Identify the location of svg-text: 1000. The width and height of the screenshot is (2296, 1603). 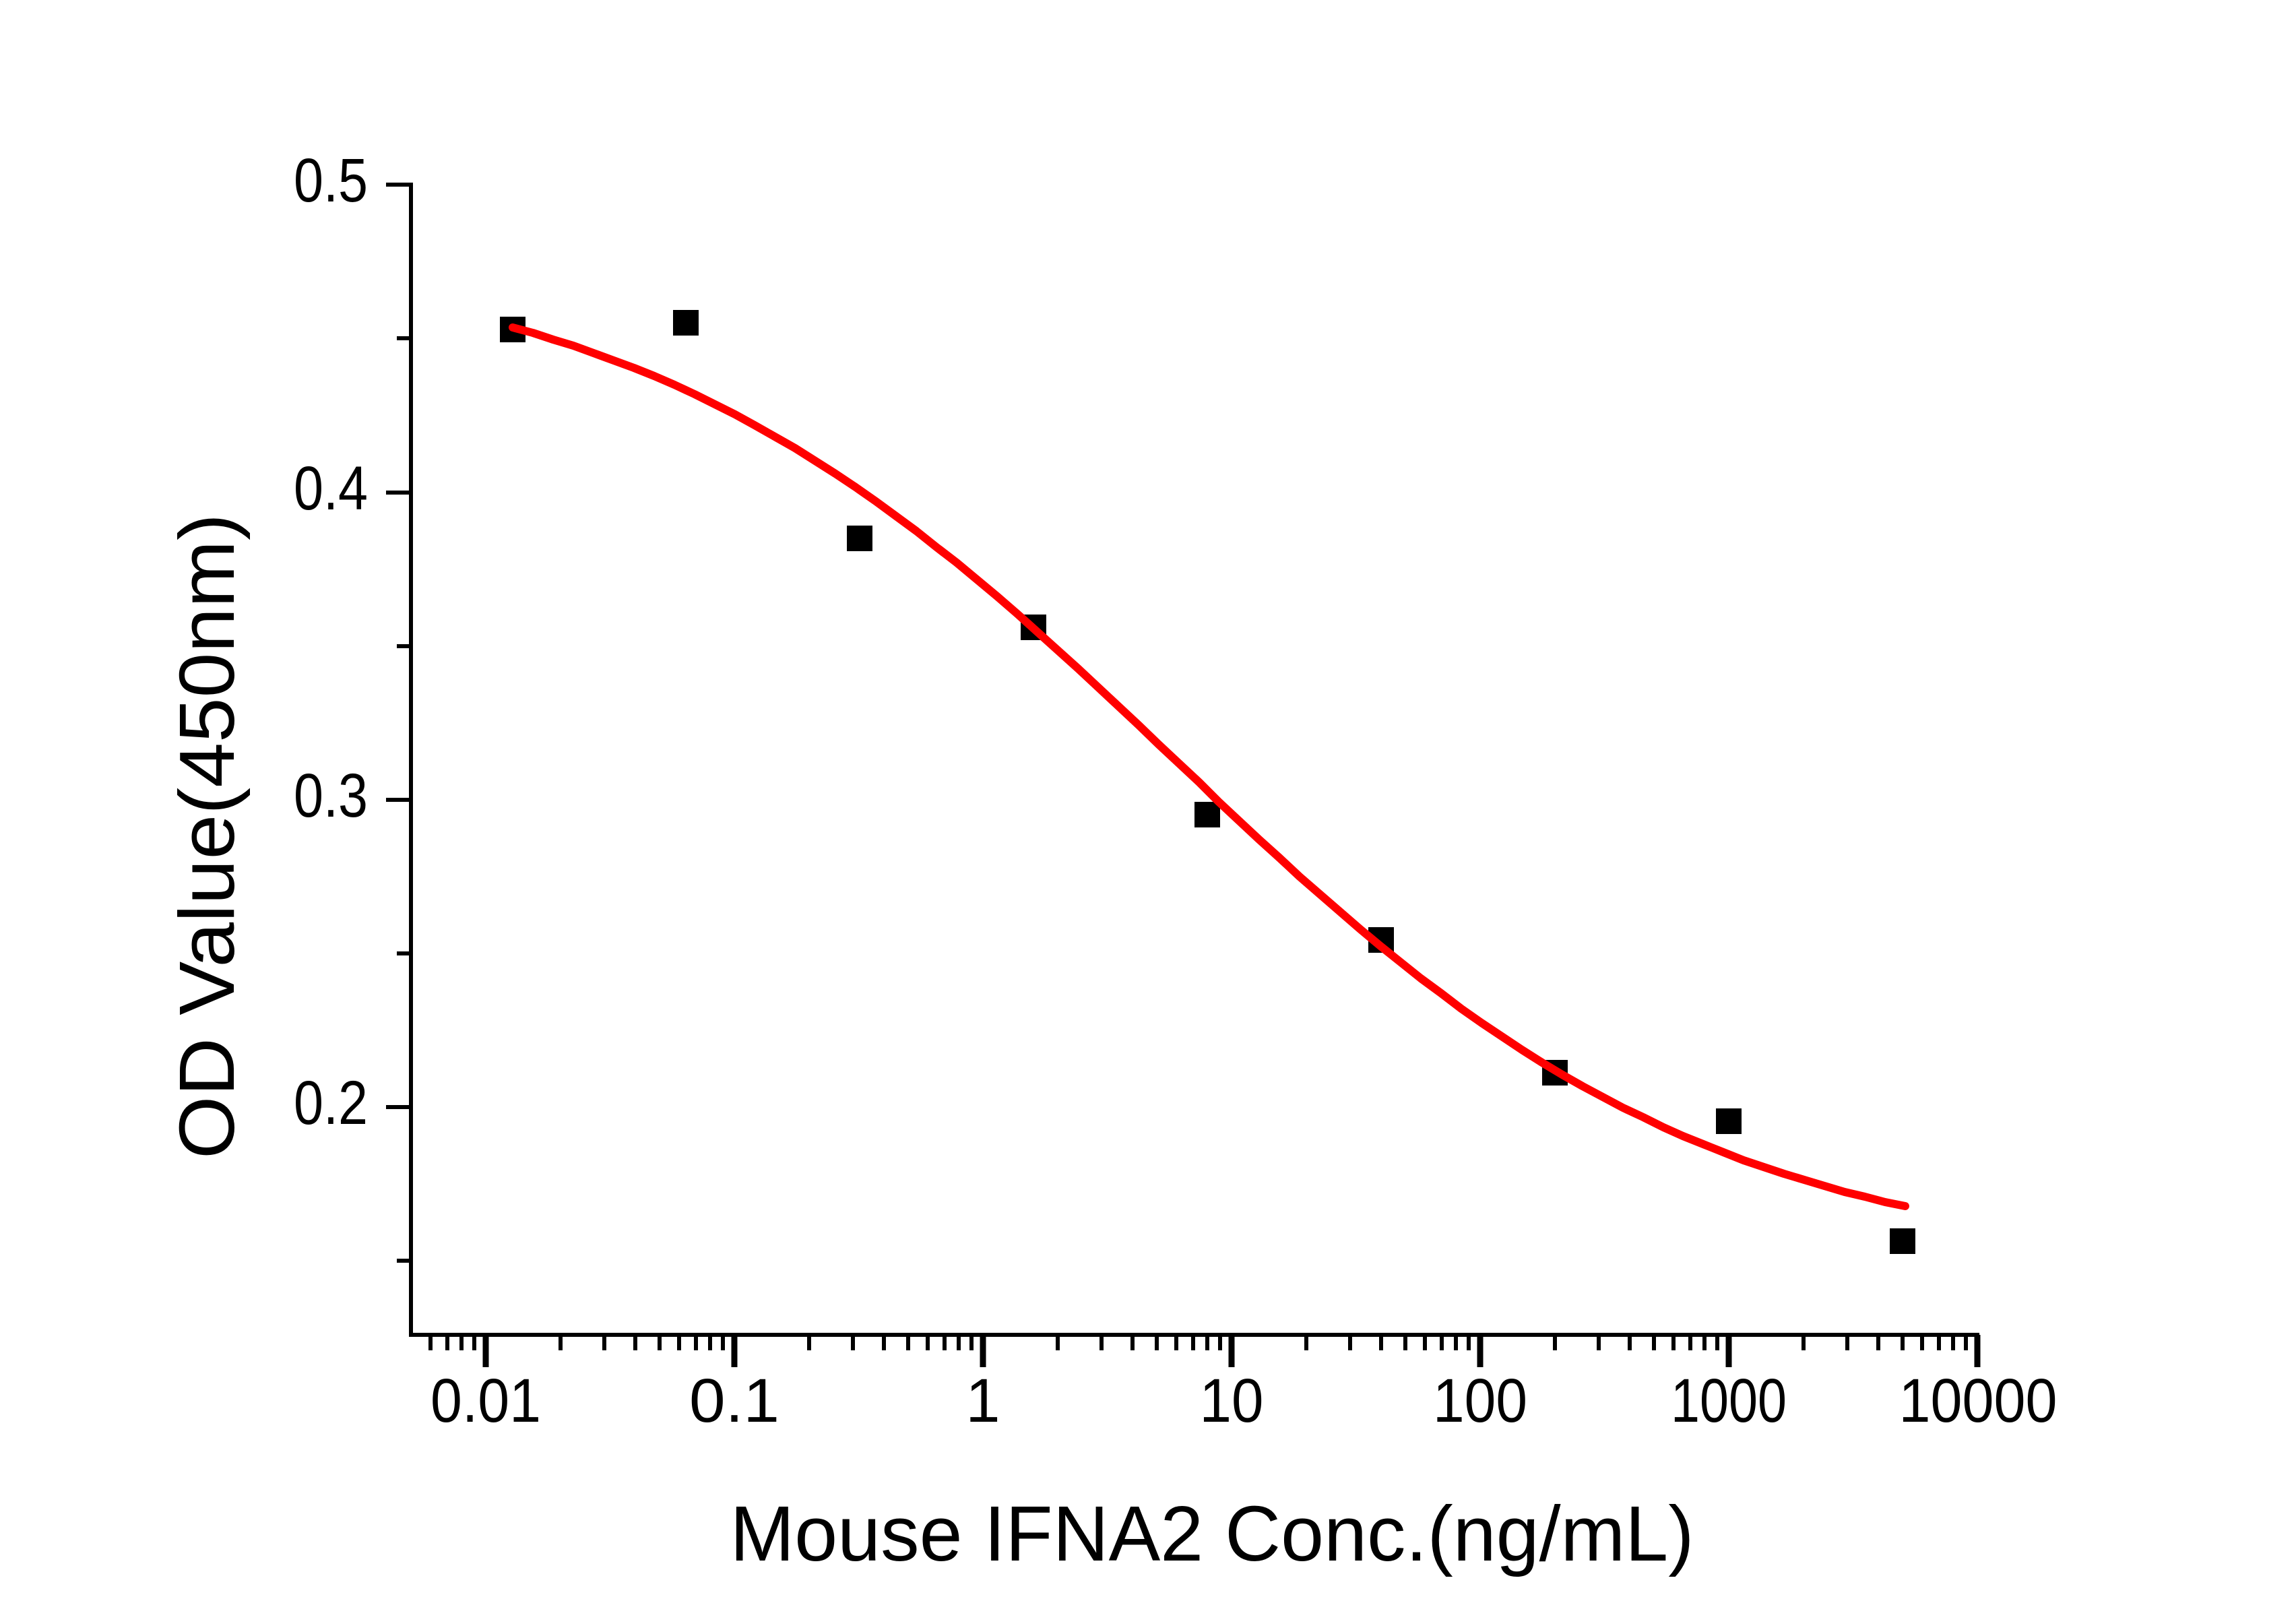
(1729, 1400).